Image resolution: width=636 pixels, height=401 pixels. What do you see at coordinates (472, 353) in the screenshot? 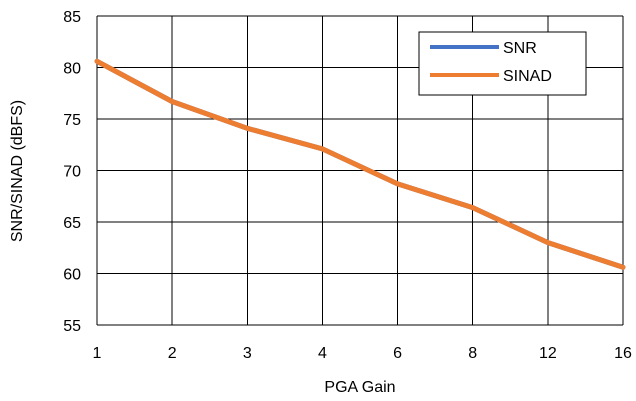
I see `x-tick-label: 8` at bounding box center [472, 353].